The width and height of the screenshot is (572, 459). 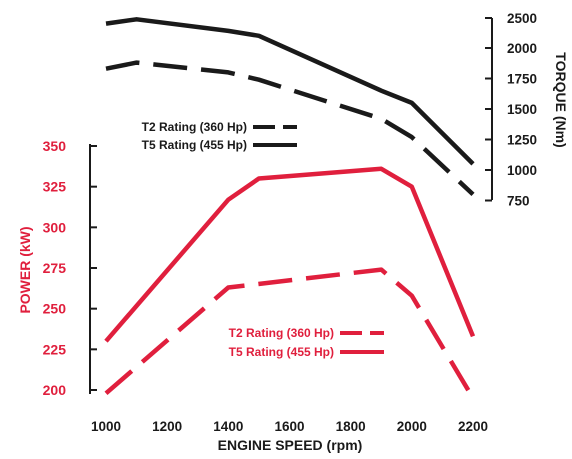 I want to click on torque-tick-label: 2000, so click(x=522, y=48).